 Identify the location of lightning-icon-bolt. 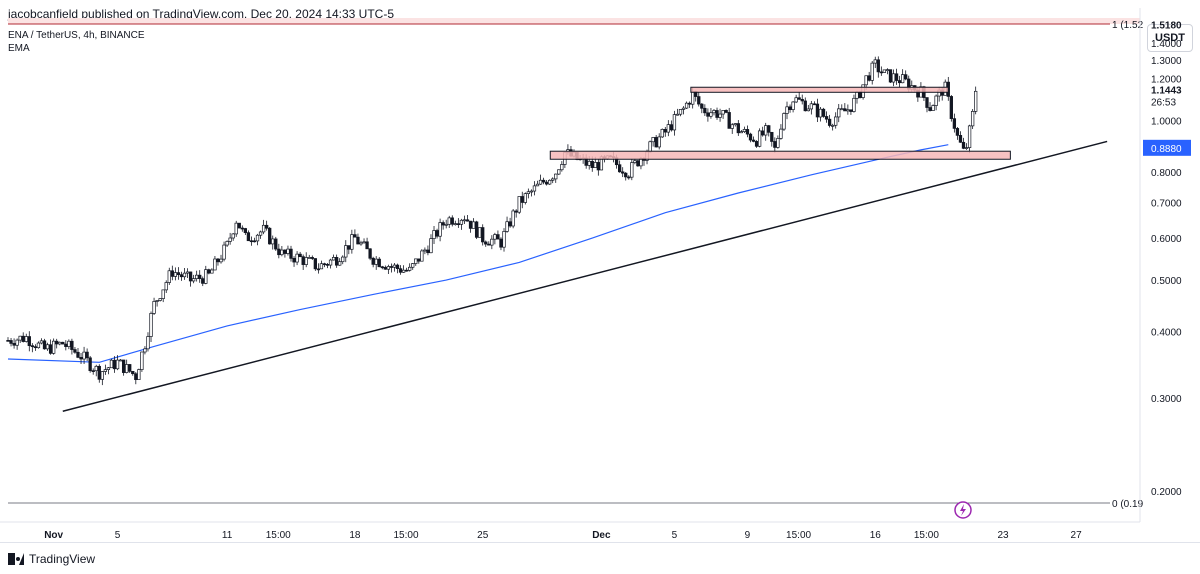
(963, 510).